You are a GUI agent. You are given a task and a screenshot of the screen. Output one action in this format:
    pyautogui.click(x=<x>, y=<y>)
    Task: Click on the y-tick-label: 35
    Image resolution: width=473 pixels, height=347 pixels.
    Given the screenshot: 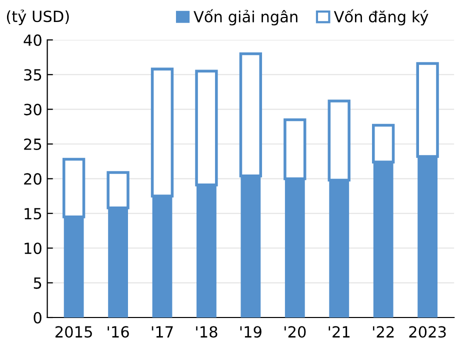 What is the action you would take?
    pyautogui.click(x=33, y=75)
    